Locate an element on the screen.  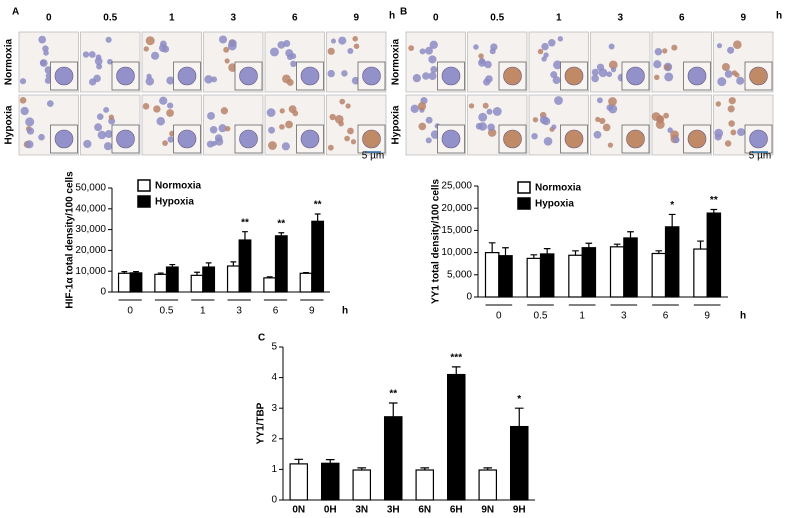
time-label: 9 is located at coordinates (356, 18).